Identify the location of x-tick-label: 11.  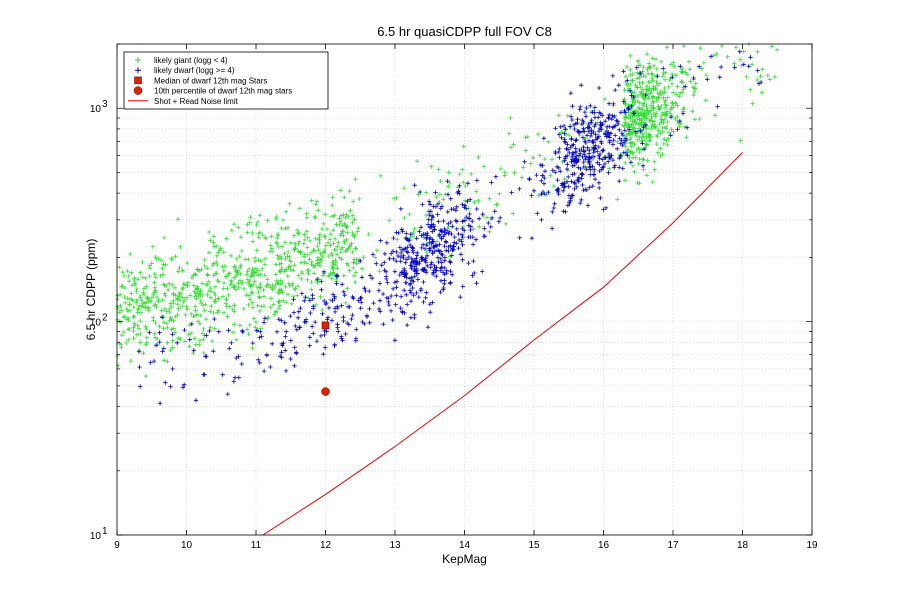
(256, 545).